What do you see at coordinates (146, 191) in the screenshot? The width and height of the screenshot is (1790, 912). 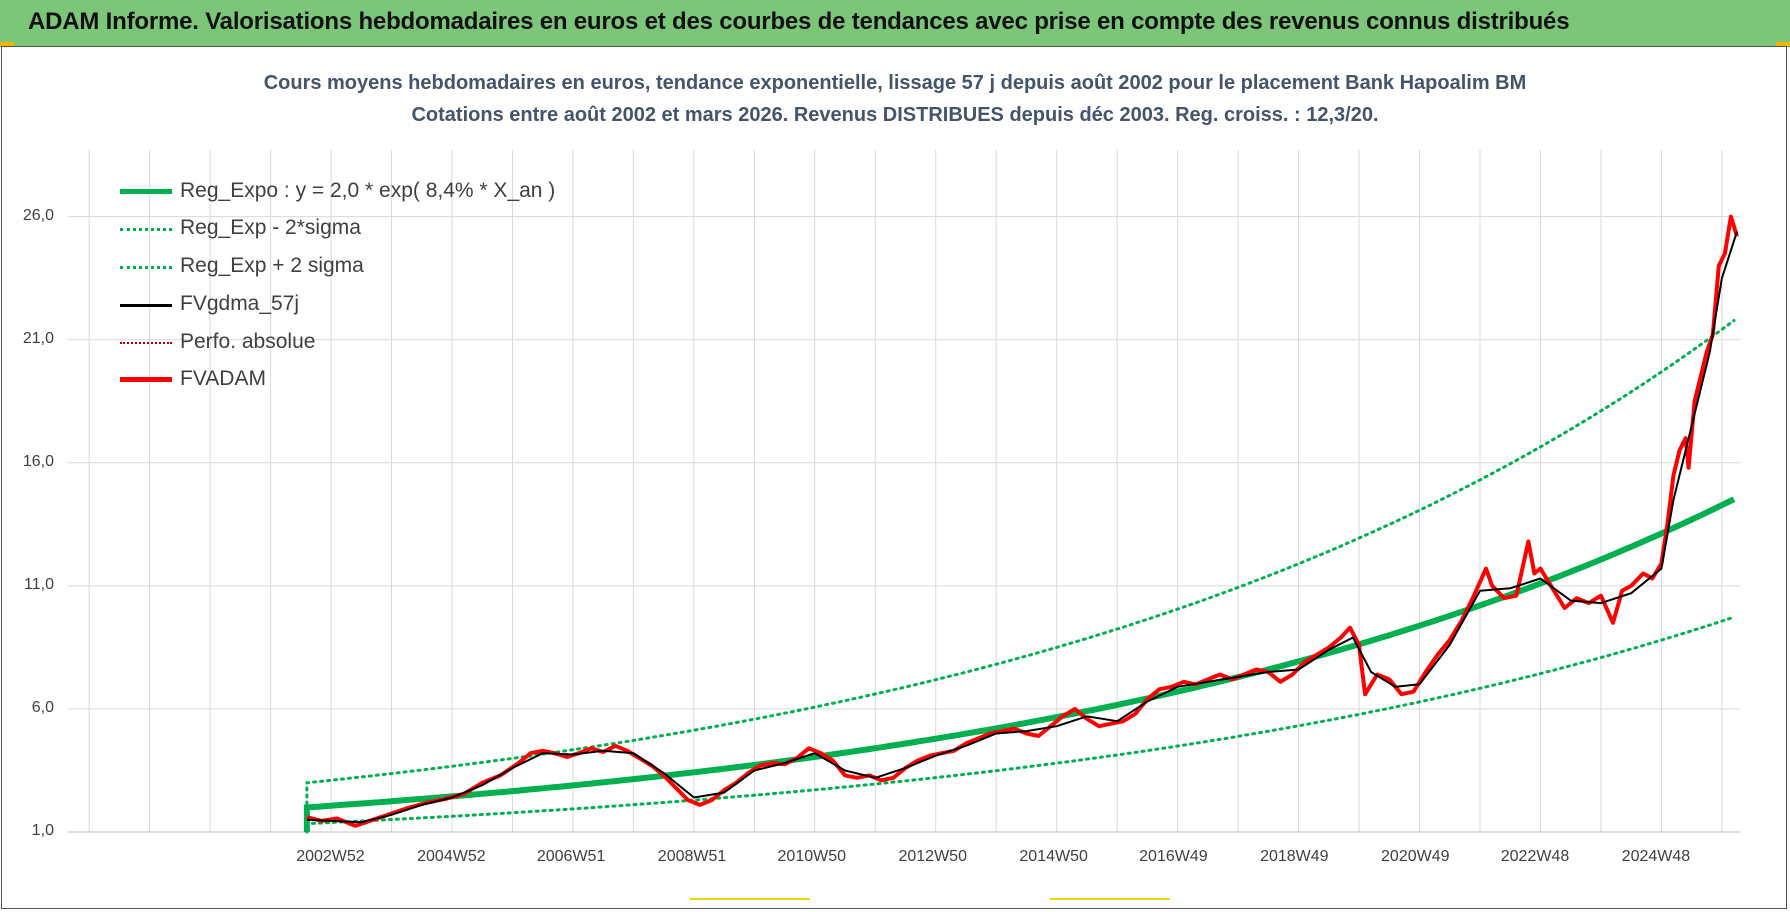 I see `legend-swatch-reg-expo` at bounding box center [146, 191].